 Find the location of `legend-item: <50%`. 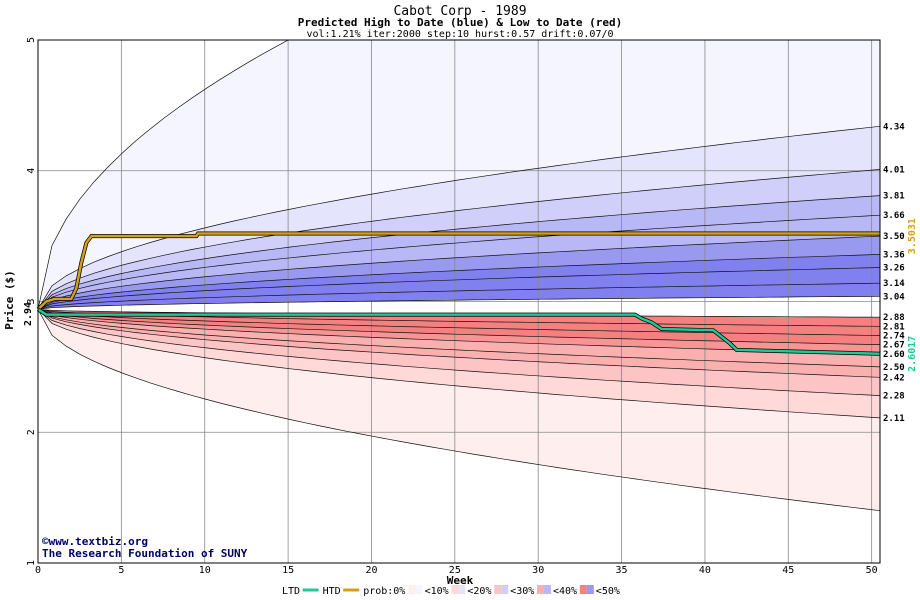

legend-item: <50% is located at coordinates (608, 591).